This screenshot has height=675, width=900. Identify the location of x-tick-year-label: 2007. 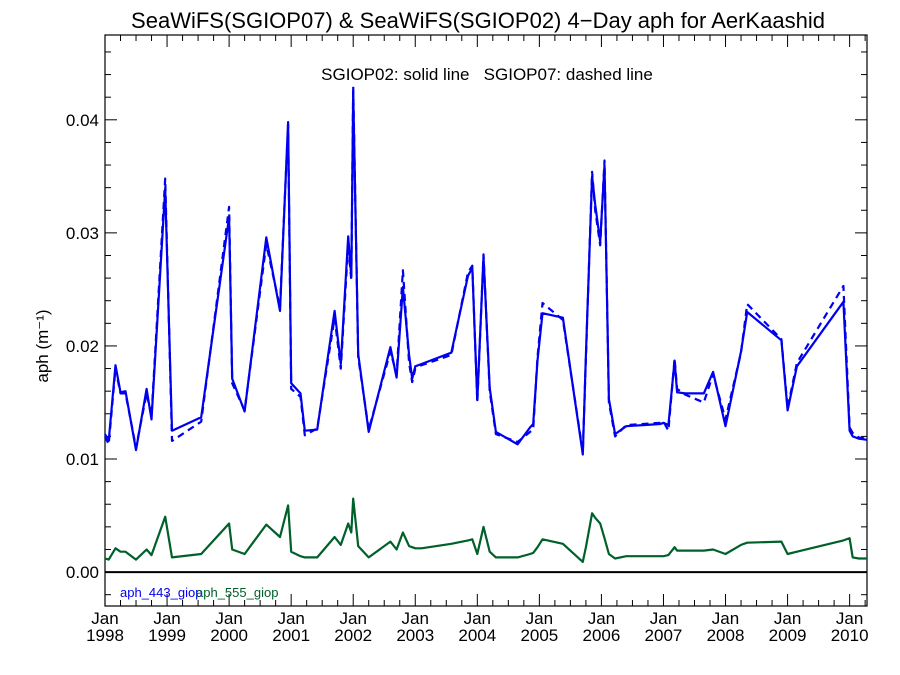
(664, 635).